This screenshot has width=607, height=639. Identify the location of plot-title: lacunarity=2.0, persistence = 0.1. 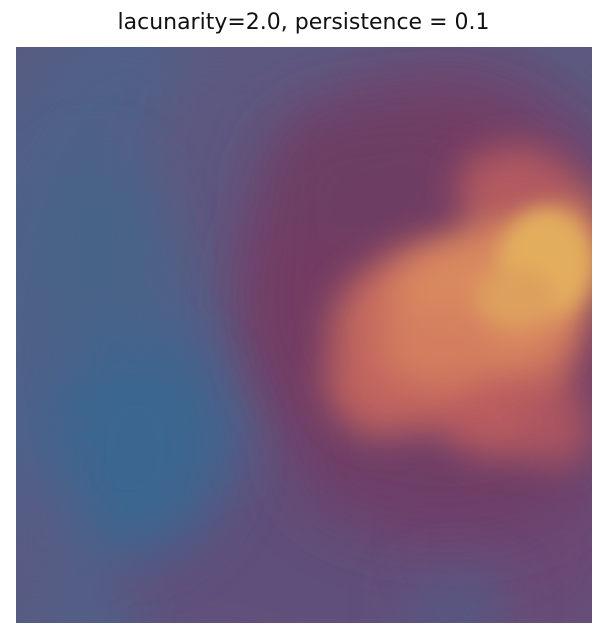
(303, 22).